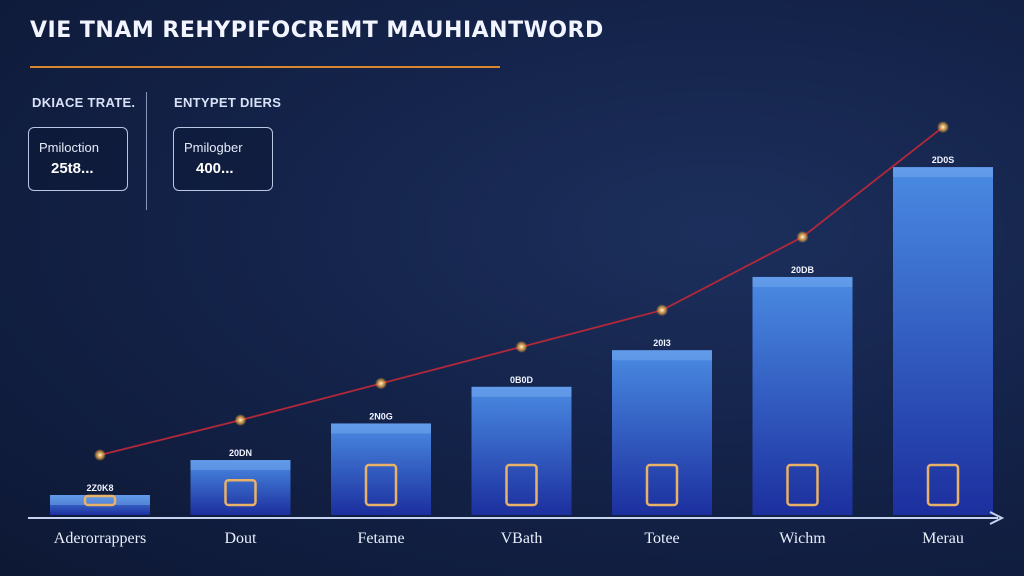 This screenshot has width=1024, height=576. Describe the element at coordinates (317, 30) in the screenshot. I see `chart-title: VIE TNAM REHYPIFOCREMT MAUHIANTWORD` at that location.